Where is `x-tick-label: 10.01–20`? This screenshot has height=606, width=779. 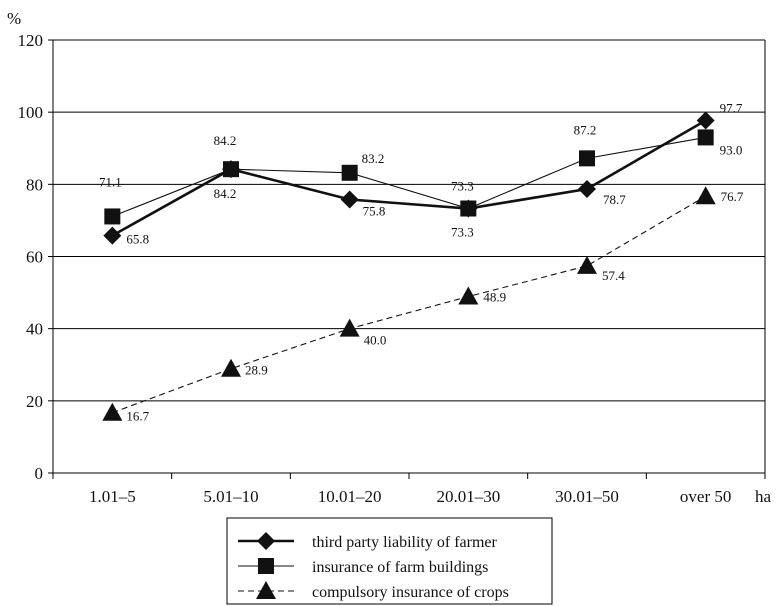
x-tick-label: 10.01–20 is located at coordinates (350, 496).